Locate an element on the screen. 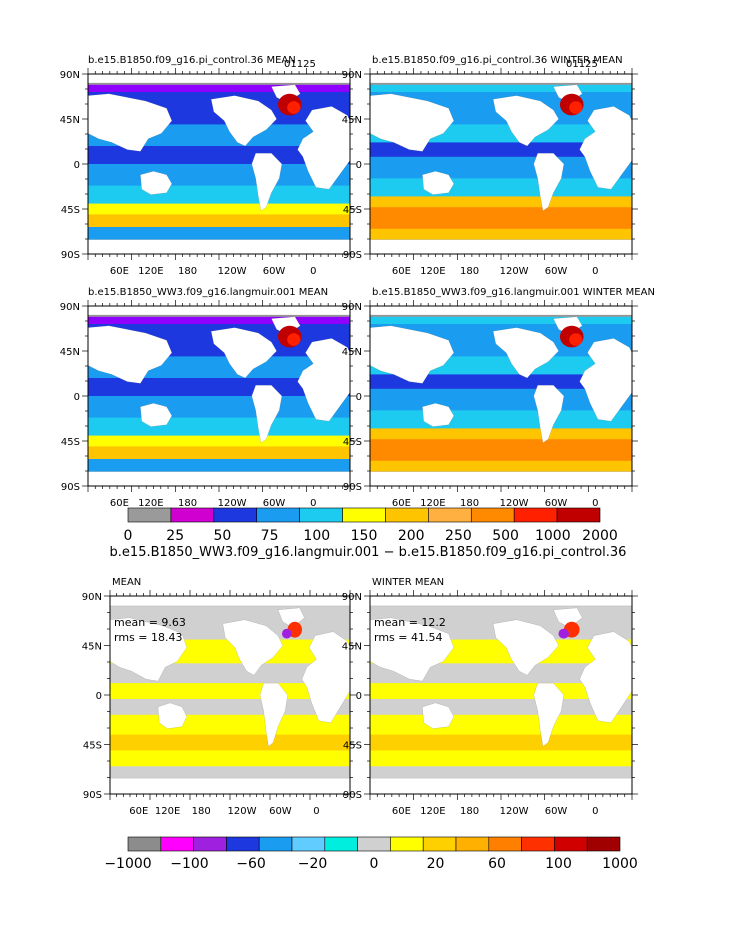  colorbar-tick-label: −20 is located at coordinates (313, 864).